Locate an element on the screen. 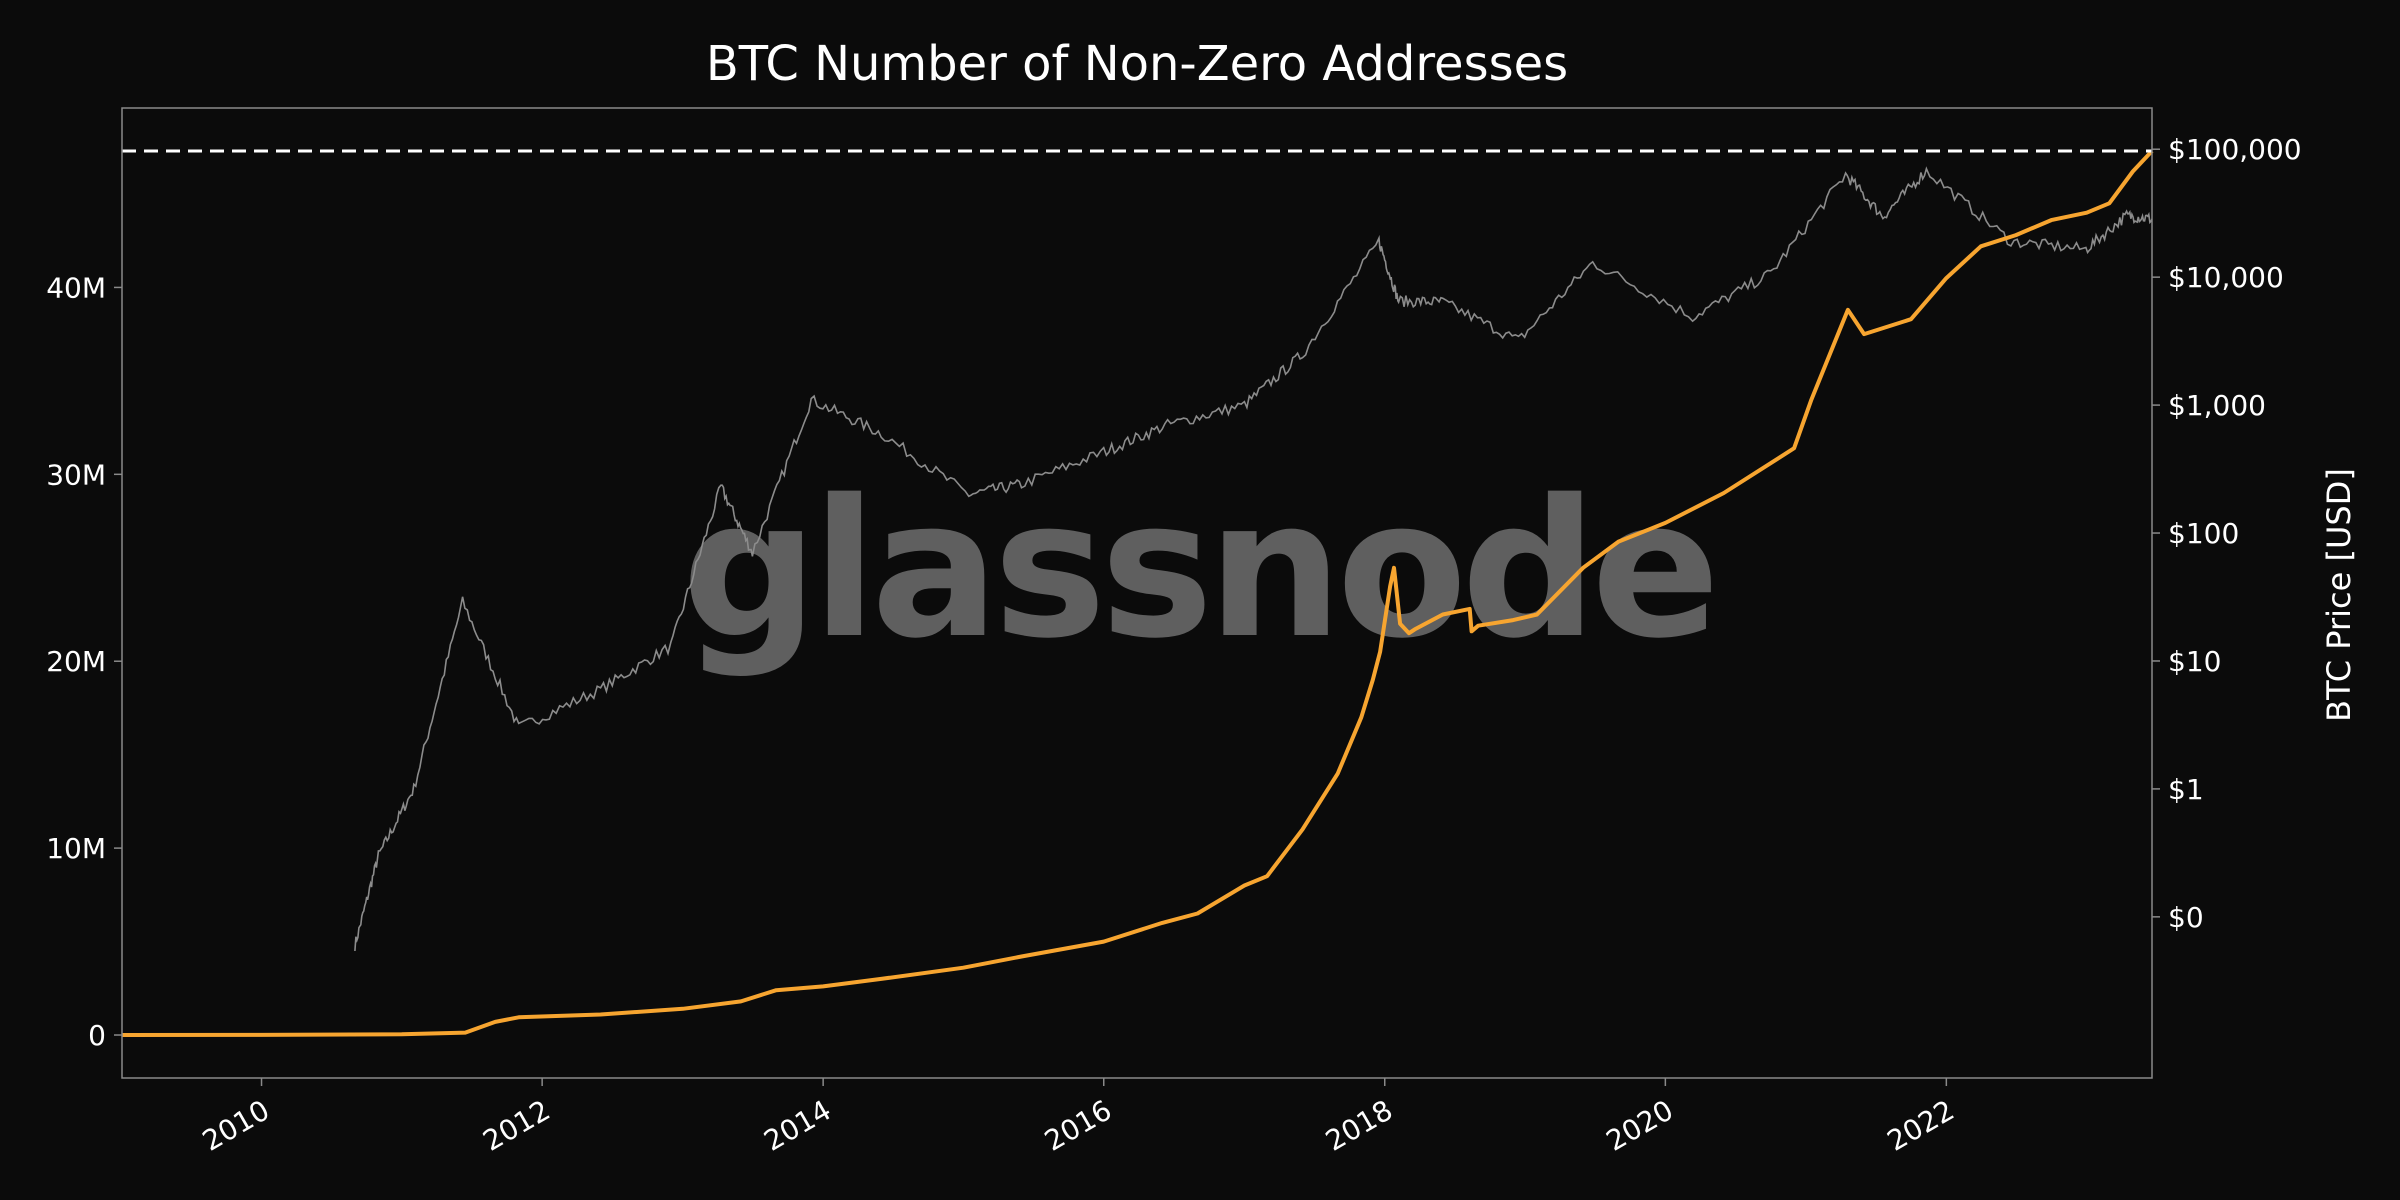 Image resolution: width=2400 pixels, height=1200 pixels. y-axis-right: $0 $1 $10 $100 $1,000 $10,000 $100,000 is located at coordinates (2227, 533).